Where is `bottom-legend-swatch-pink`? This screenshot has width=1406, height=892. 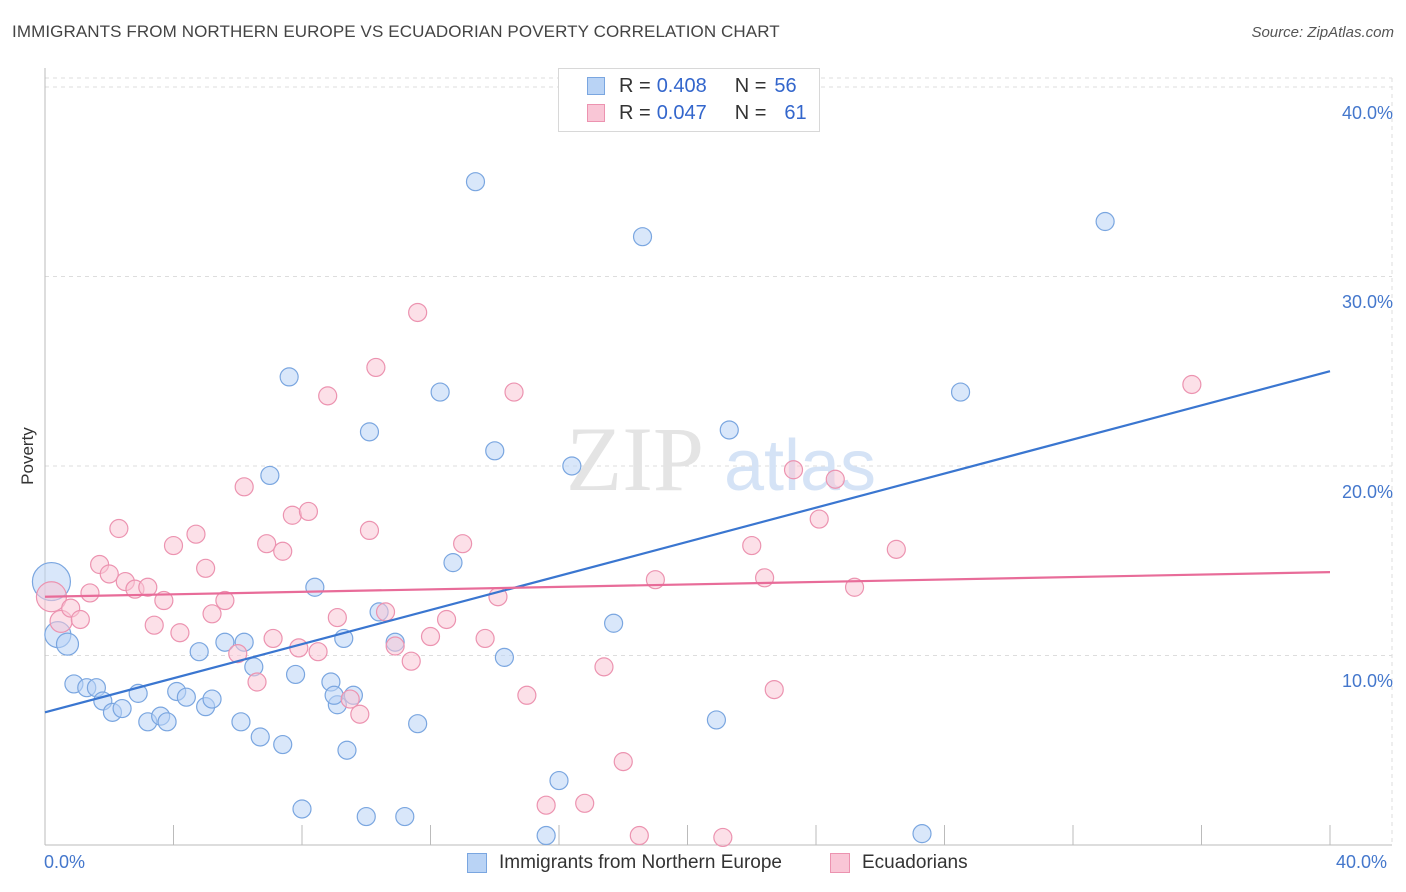 bottom-legend-swatch-pink is located at coordinates (840, 863).